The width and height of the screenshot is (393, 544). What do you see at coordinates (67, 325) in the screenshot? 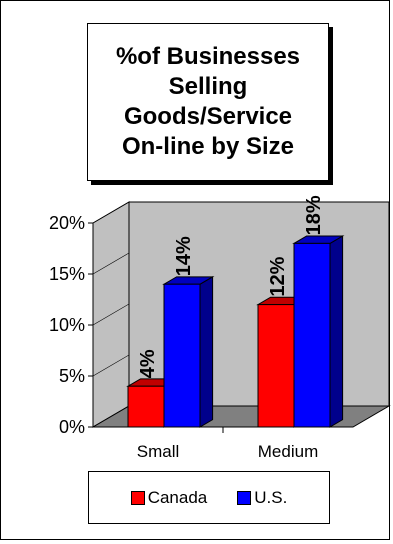
I see `y-tick-label: 10%` at bounding box center [67, 325].